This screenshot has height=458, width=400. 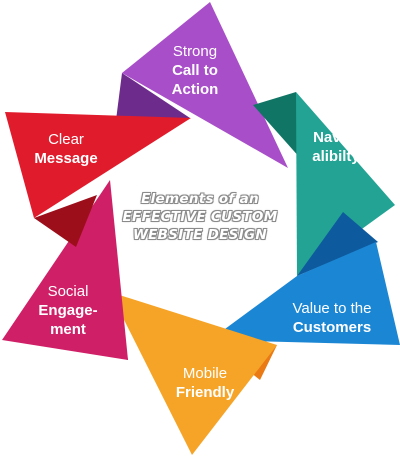 What do you see at coordinates (205, 373) in the screenshot?
I see `label-mobile-line-1: Mobile` at bounding box center [205, 373].